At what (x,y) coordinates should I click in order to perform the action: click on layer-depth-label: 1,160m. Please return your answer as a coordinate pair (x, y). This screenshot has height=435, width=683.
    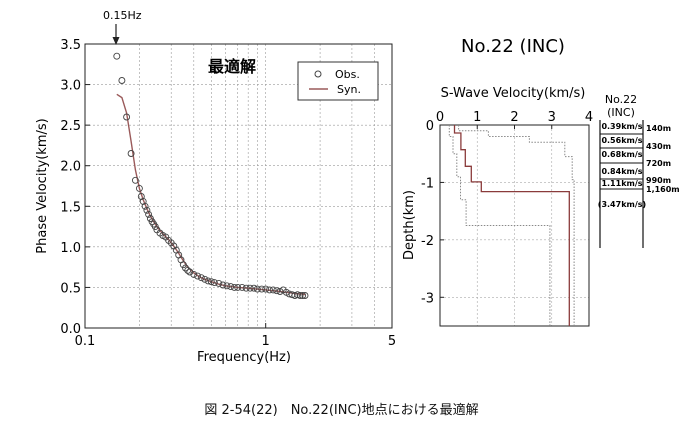
    Looking at the image, I should click on (663, 189).